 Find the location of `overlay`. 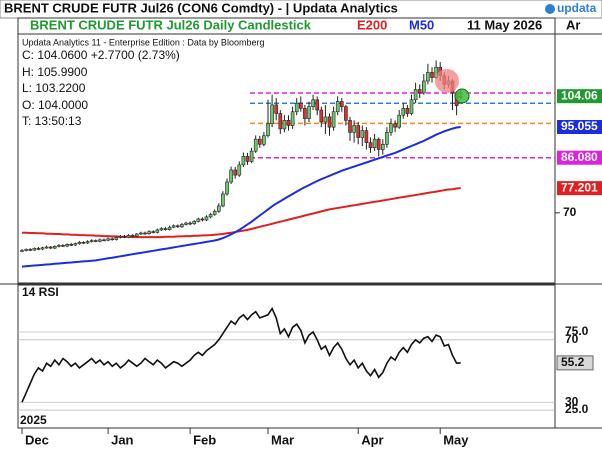

overlay is located at coordinates (452, 86).